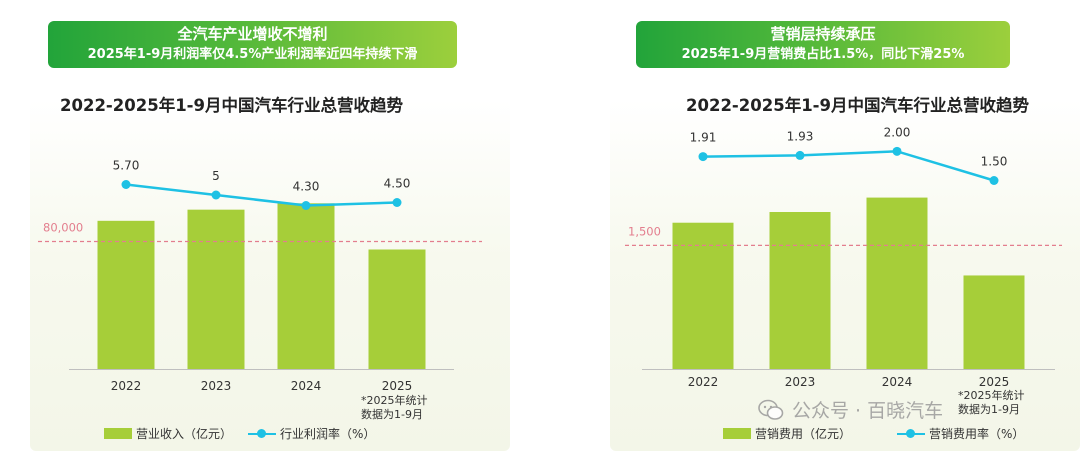 Image resolution: width=1080 pixels, height=451 pixels. Describe the element at coordinates (252, 54) in the screenshot. I see `banner-subtitle: 2025年1-9月利润率仅4.5%产业利润率近四年持续下滑` at that location.